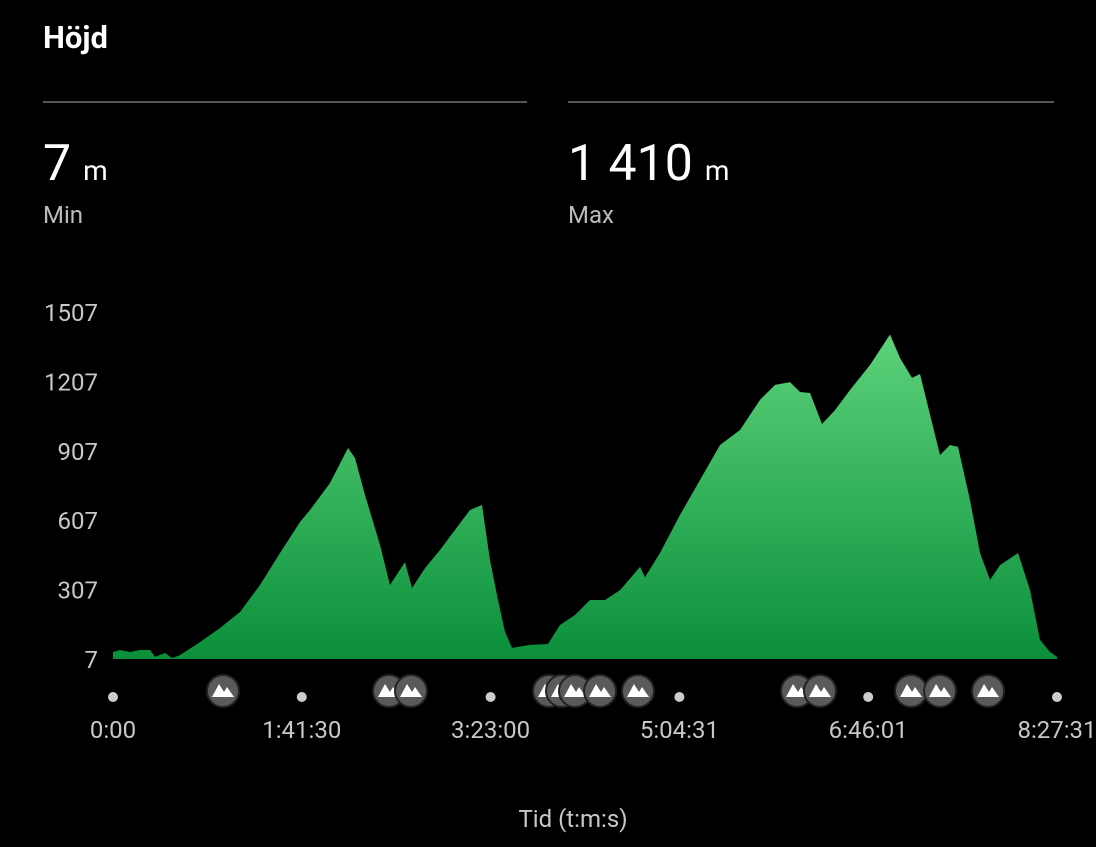 This screenshot has height=847, width=1096. What do you see at coordinates (572, 819) in the screenshot?
I see `x-axis-label: Tid (t:m:s)` at bounding box center [572, 819].